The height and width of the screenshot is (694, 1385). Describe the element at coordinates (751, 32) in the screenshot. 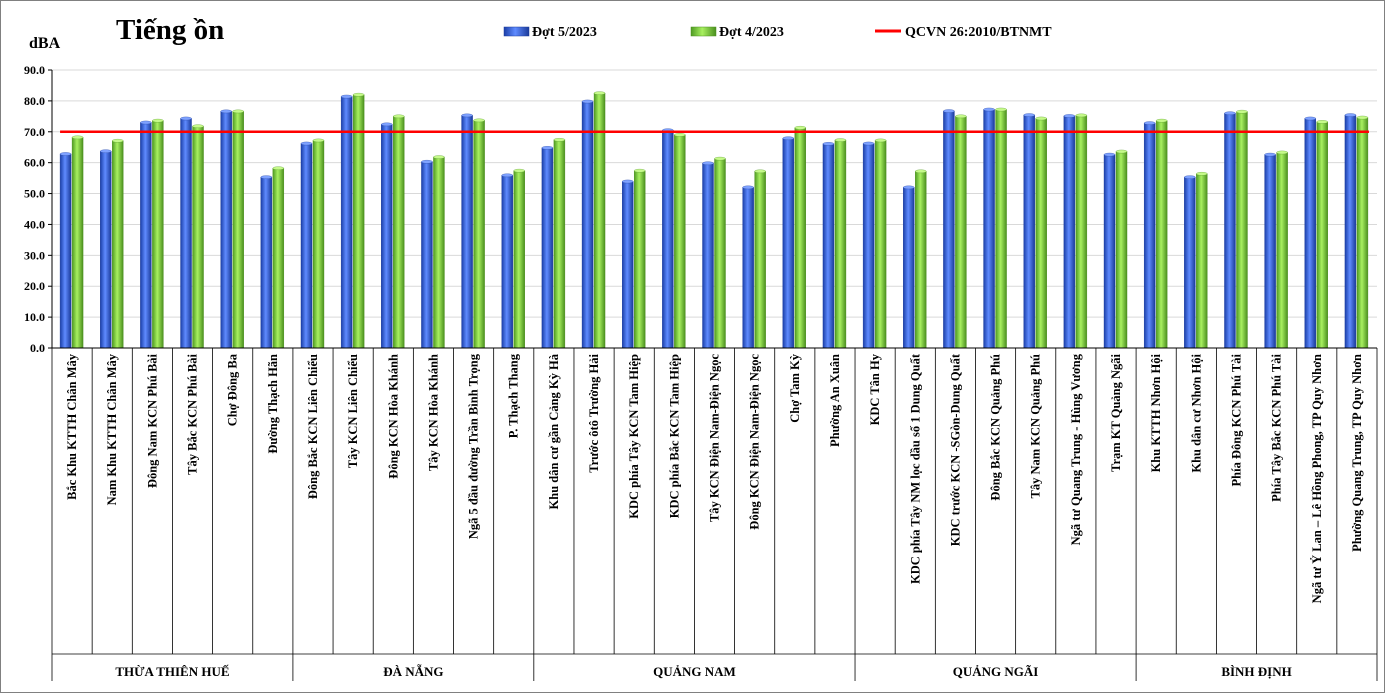

I see `legend-label-series-2: Đợt 4/2023` at that location.